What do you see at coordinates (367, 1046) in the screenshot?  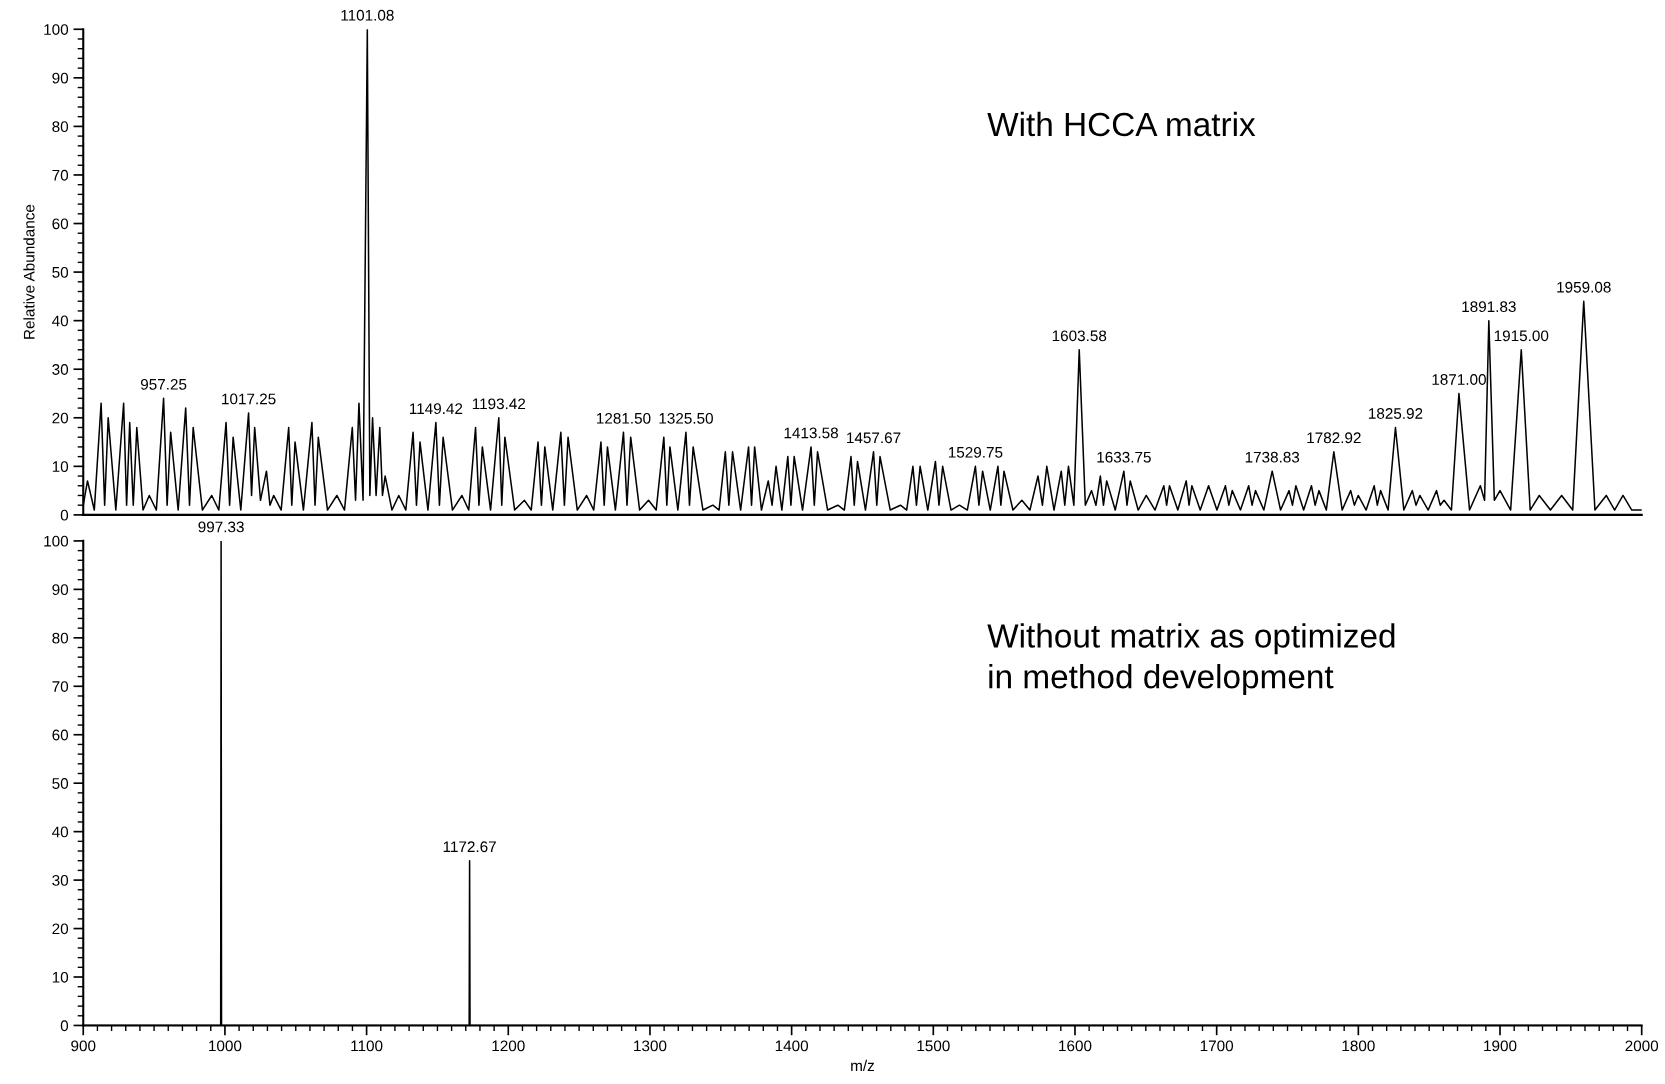 I see `x-tick-label: 1100` at bounding box center [367, 1046].